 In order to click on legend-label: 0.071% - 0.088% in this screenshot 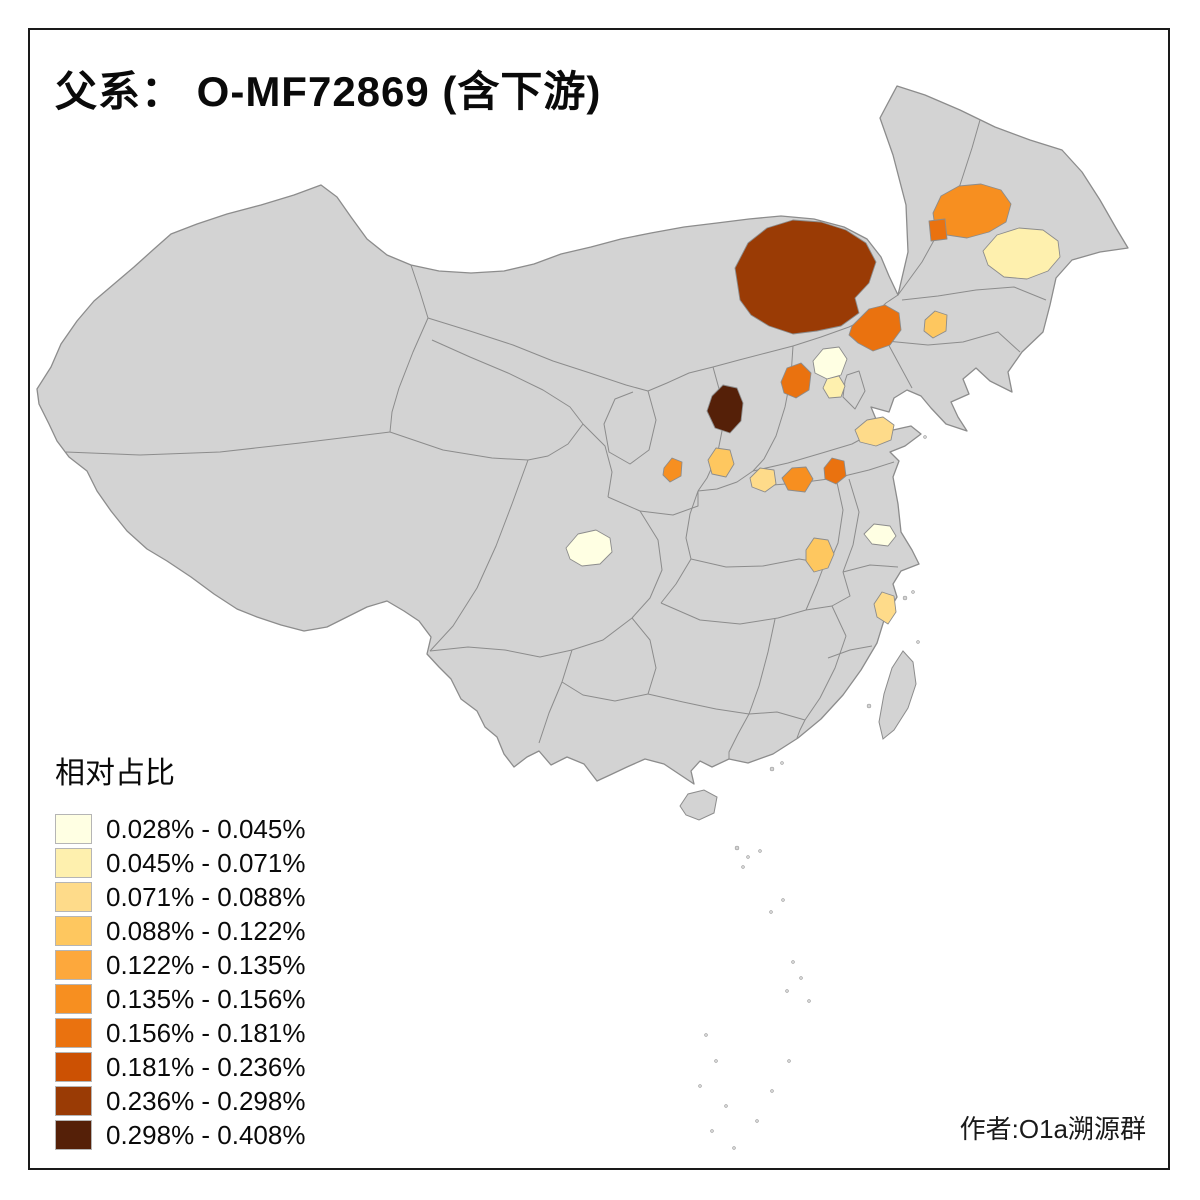, I will do `click(206, 896)`.